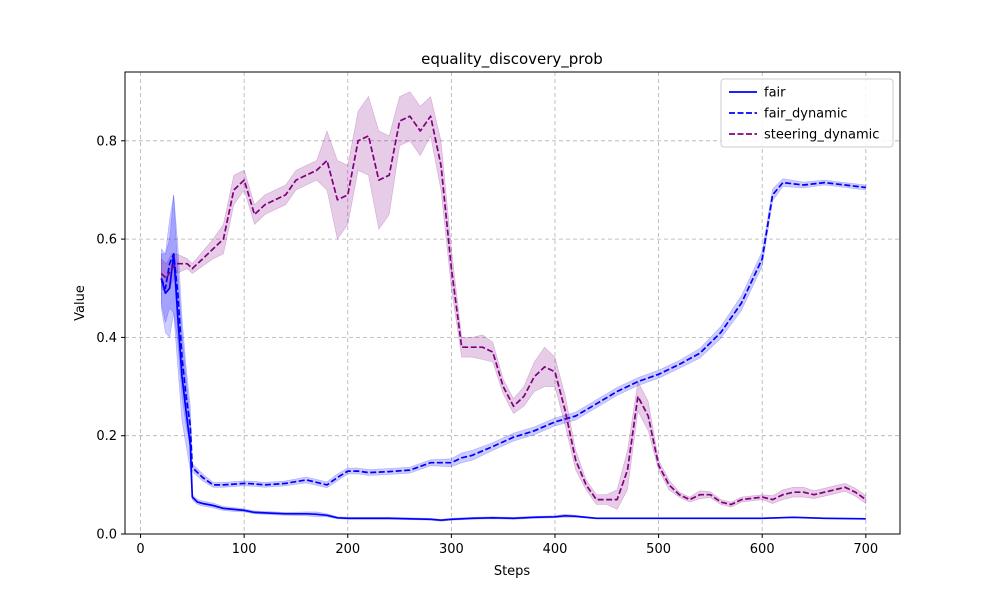 Image resolution: width=1000 pixels, height=600 pixels. What do you see at coordinates (555, 549) in the screenshot?
I see `x-tick-label: 400` at bounding box center [555, 549].